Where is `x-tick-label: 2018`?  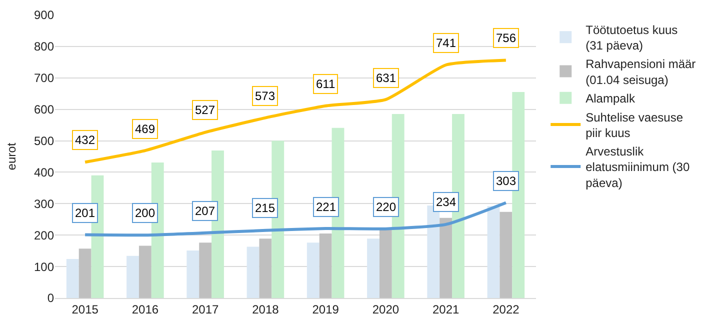
x-tick-label: 2018 is located at coordinates (266, 309).